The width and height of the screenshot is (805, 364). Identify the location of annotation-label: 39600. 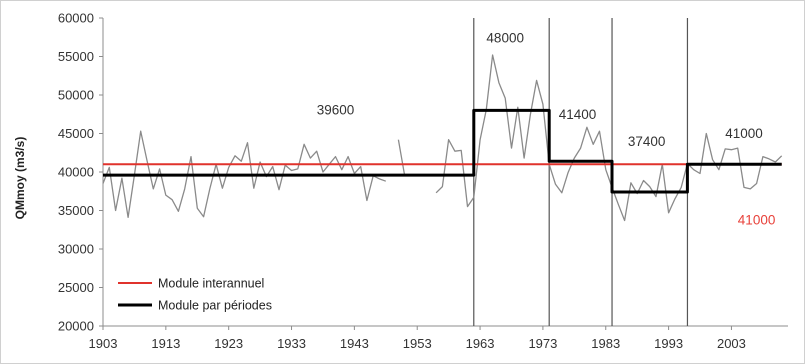
(336, 109).